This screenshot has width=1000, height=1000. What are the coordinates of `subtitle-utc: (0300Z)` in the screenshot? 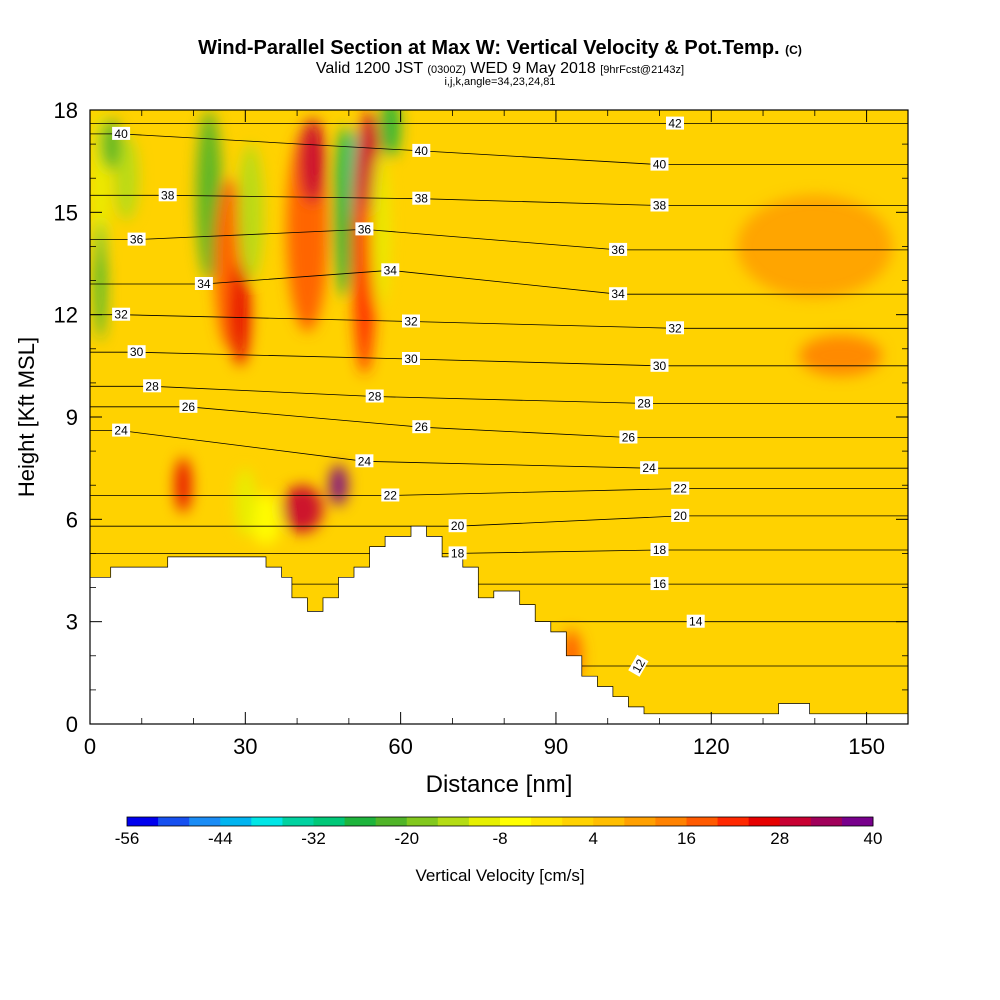 It's located at (446, 70).